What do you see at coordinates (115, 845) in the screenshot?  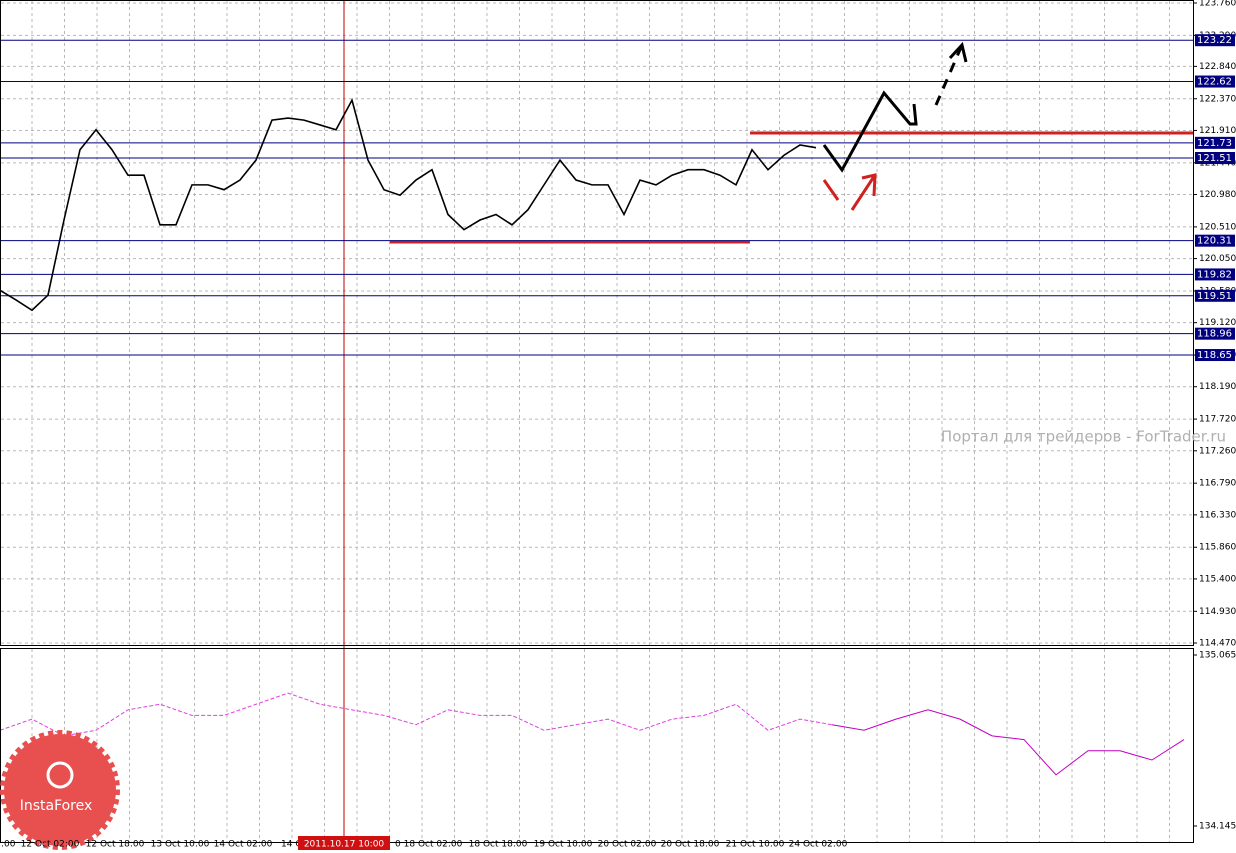 I see `x-tick-label: 12 Oct 18:00` at bounding box center [115, 845].